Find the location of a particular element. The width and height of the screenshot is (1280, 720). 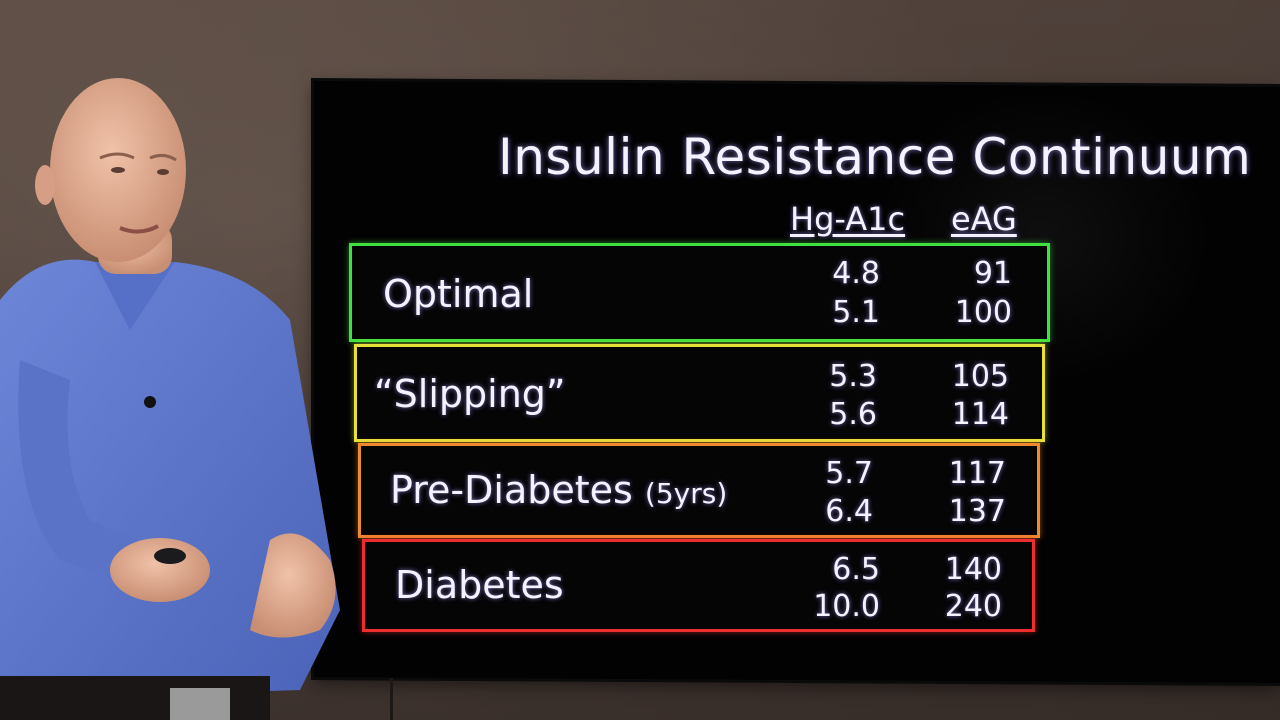

slide-title: Insulin Resistance Continuum is located at coordinates (875, 157).